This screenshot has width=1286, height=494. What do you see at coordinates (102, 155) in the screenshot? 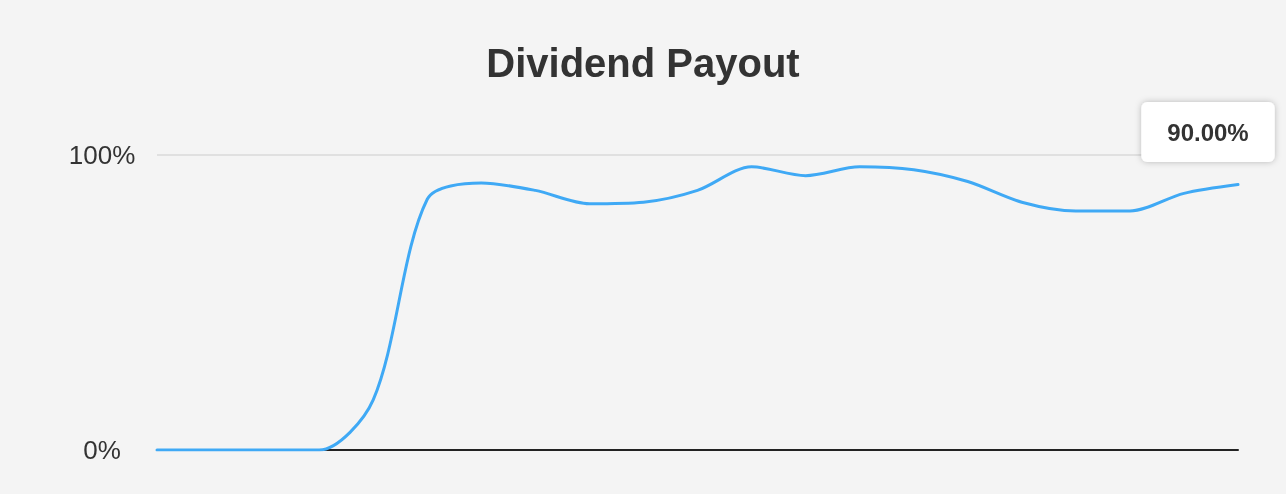
I see `y-tick-label: 100%` at bounding box center [102, 155].